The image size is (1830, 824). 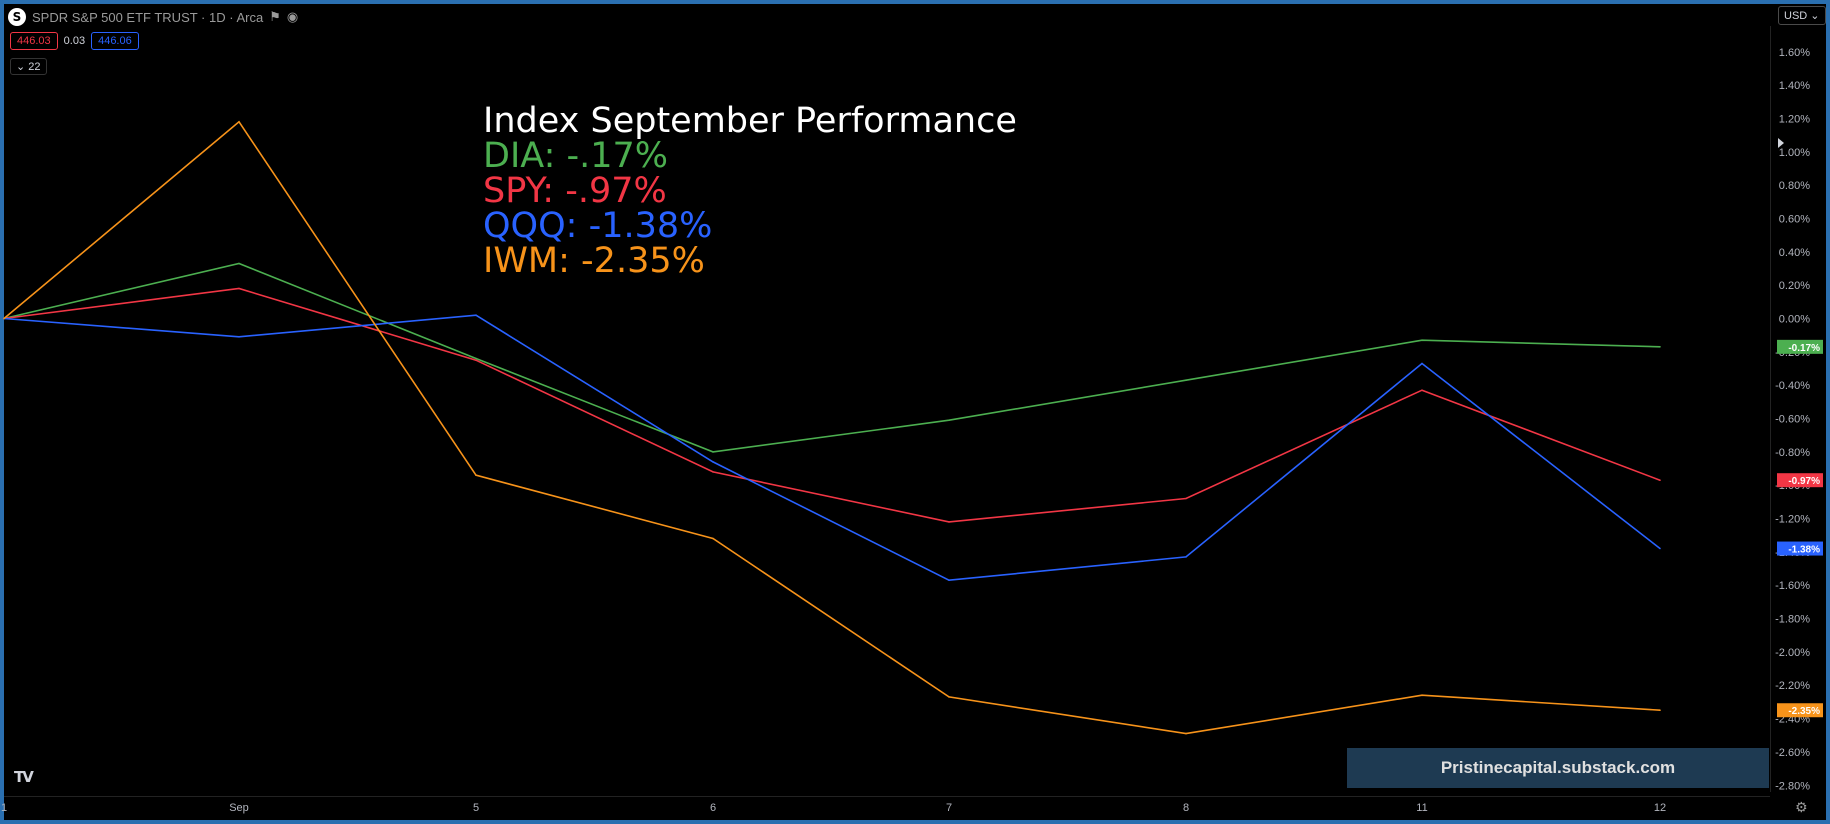 What do you see at coordinates (1792, 753) in the screenshot?
I see `y-tick-label: -2.60%` at bounding box center [1792, 753].